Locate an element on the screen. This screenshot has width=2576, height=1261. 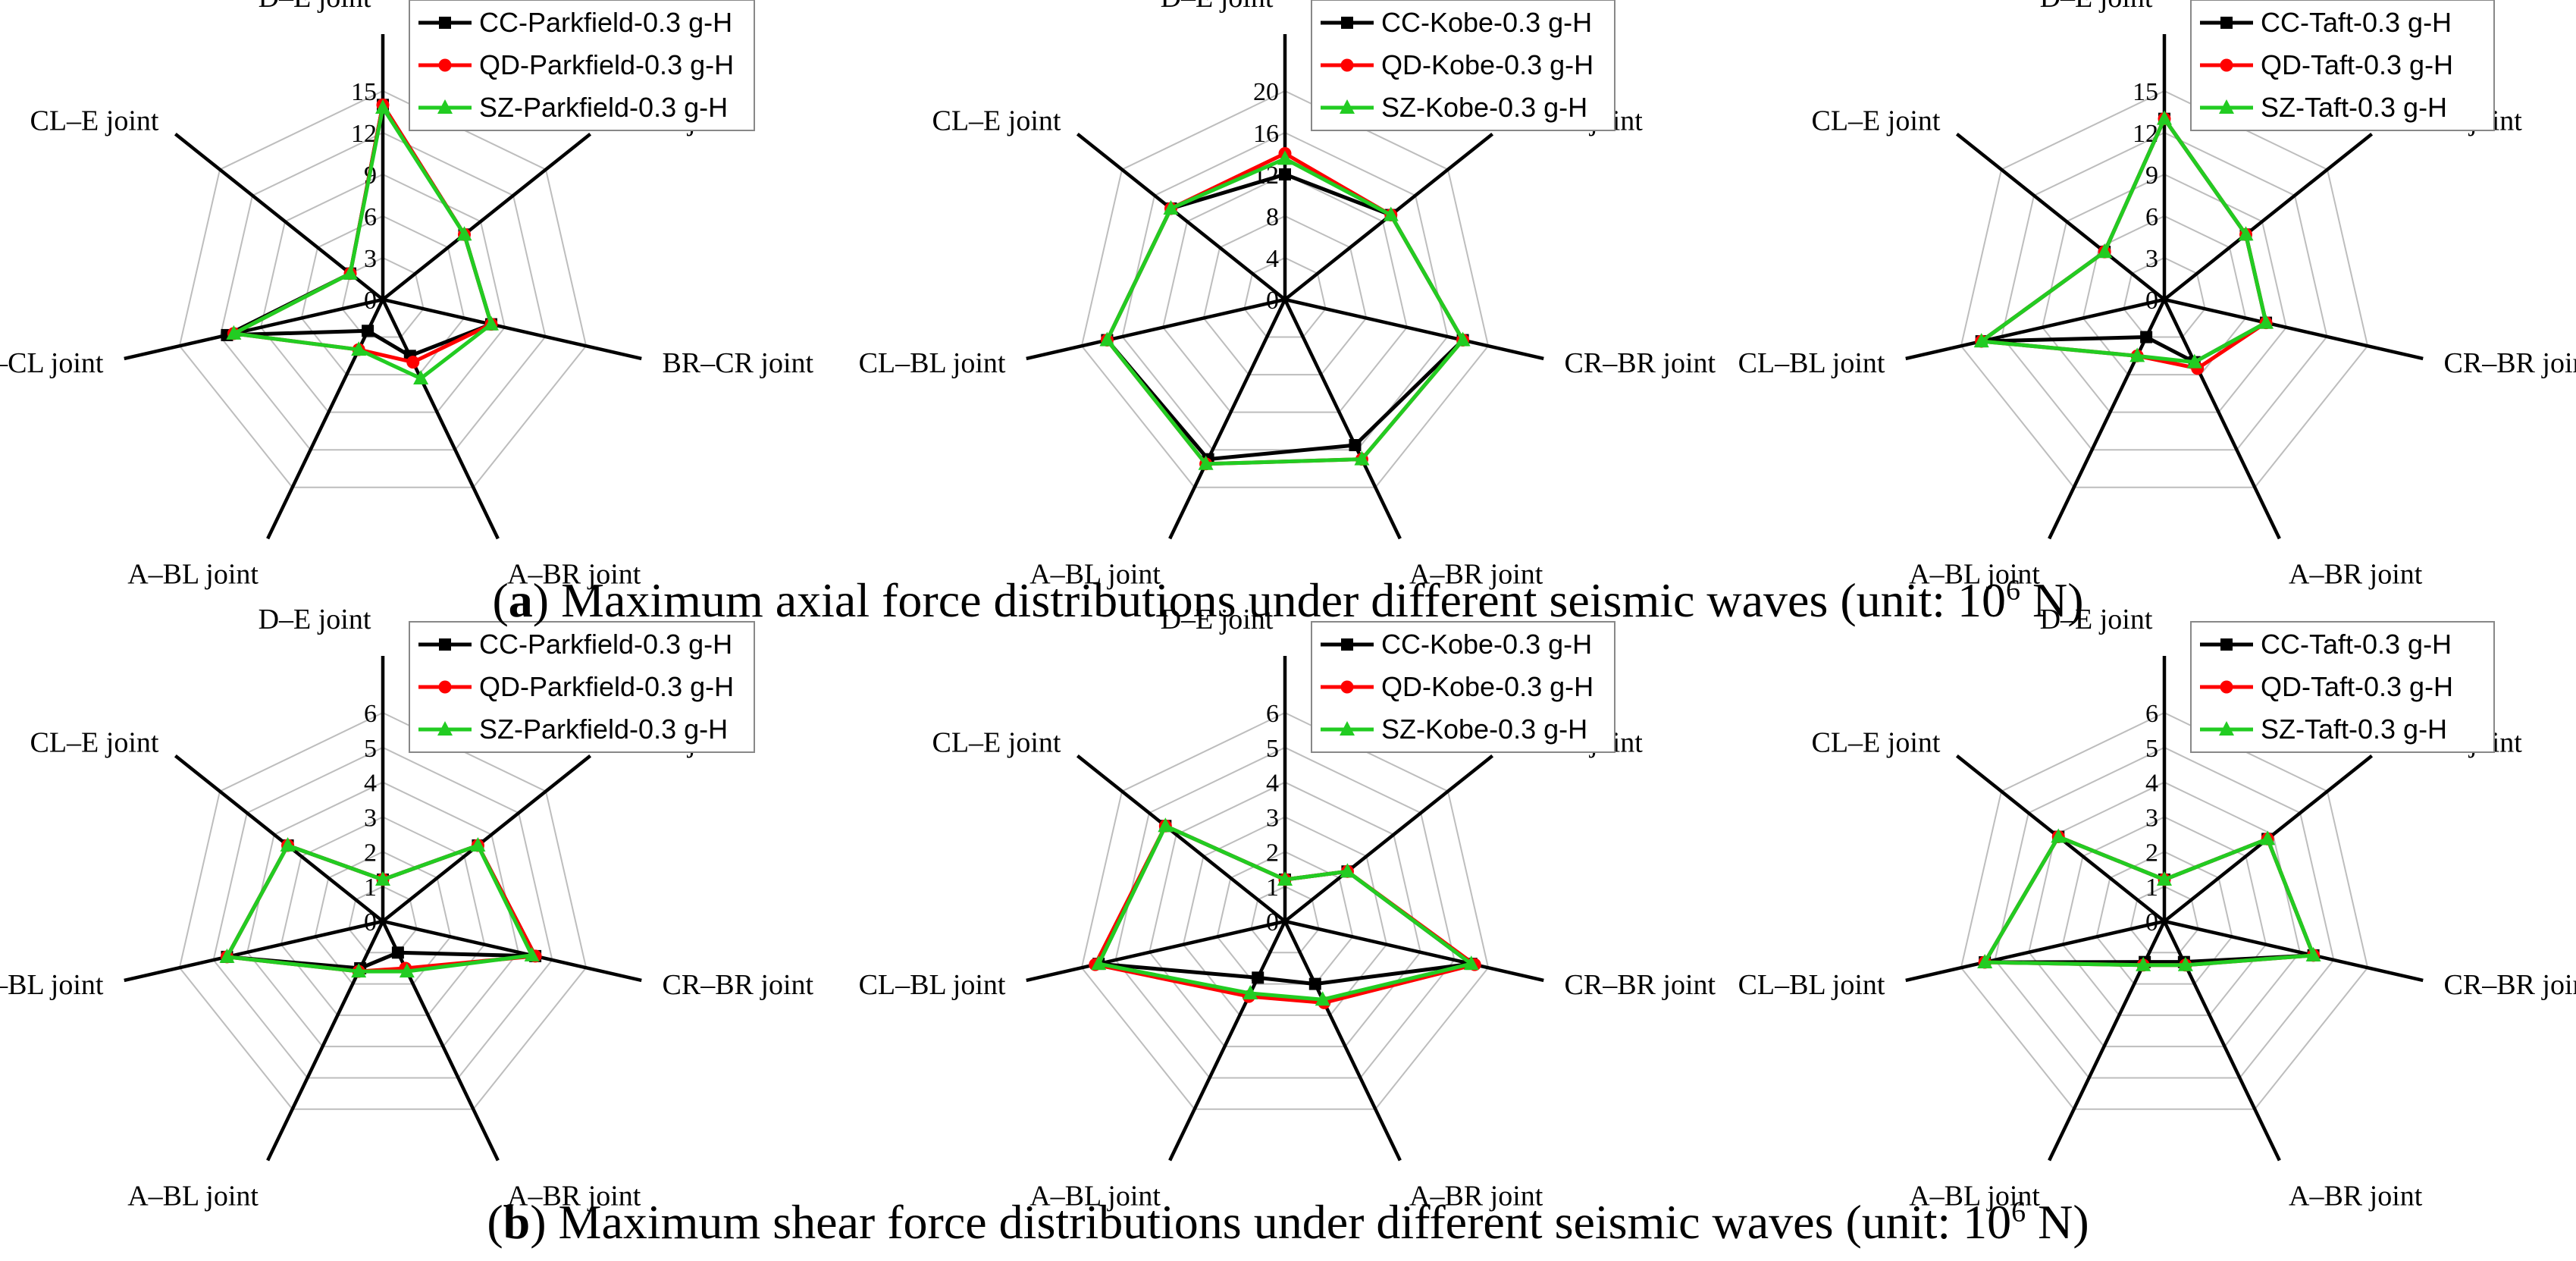
tick-label: 6 is located at coordinates (371, 217).